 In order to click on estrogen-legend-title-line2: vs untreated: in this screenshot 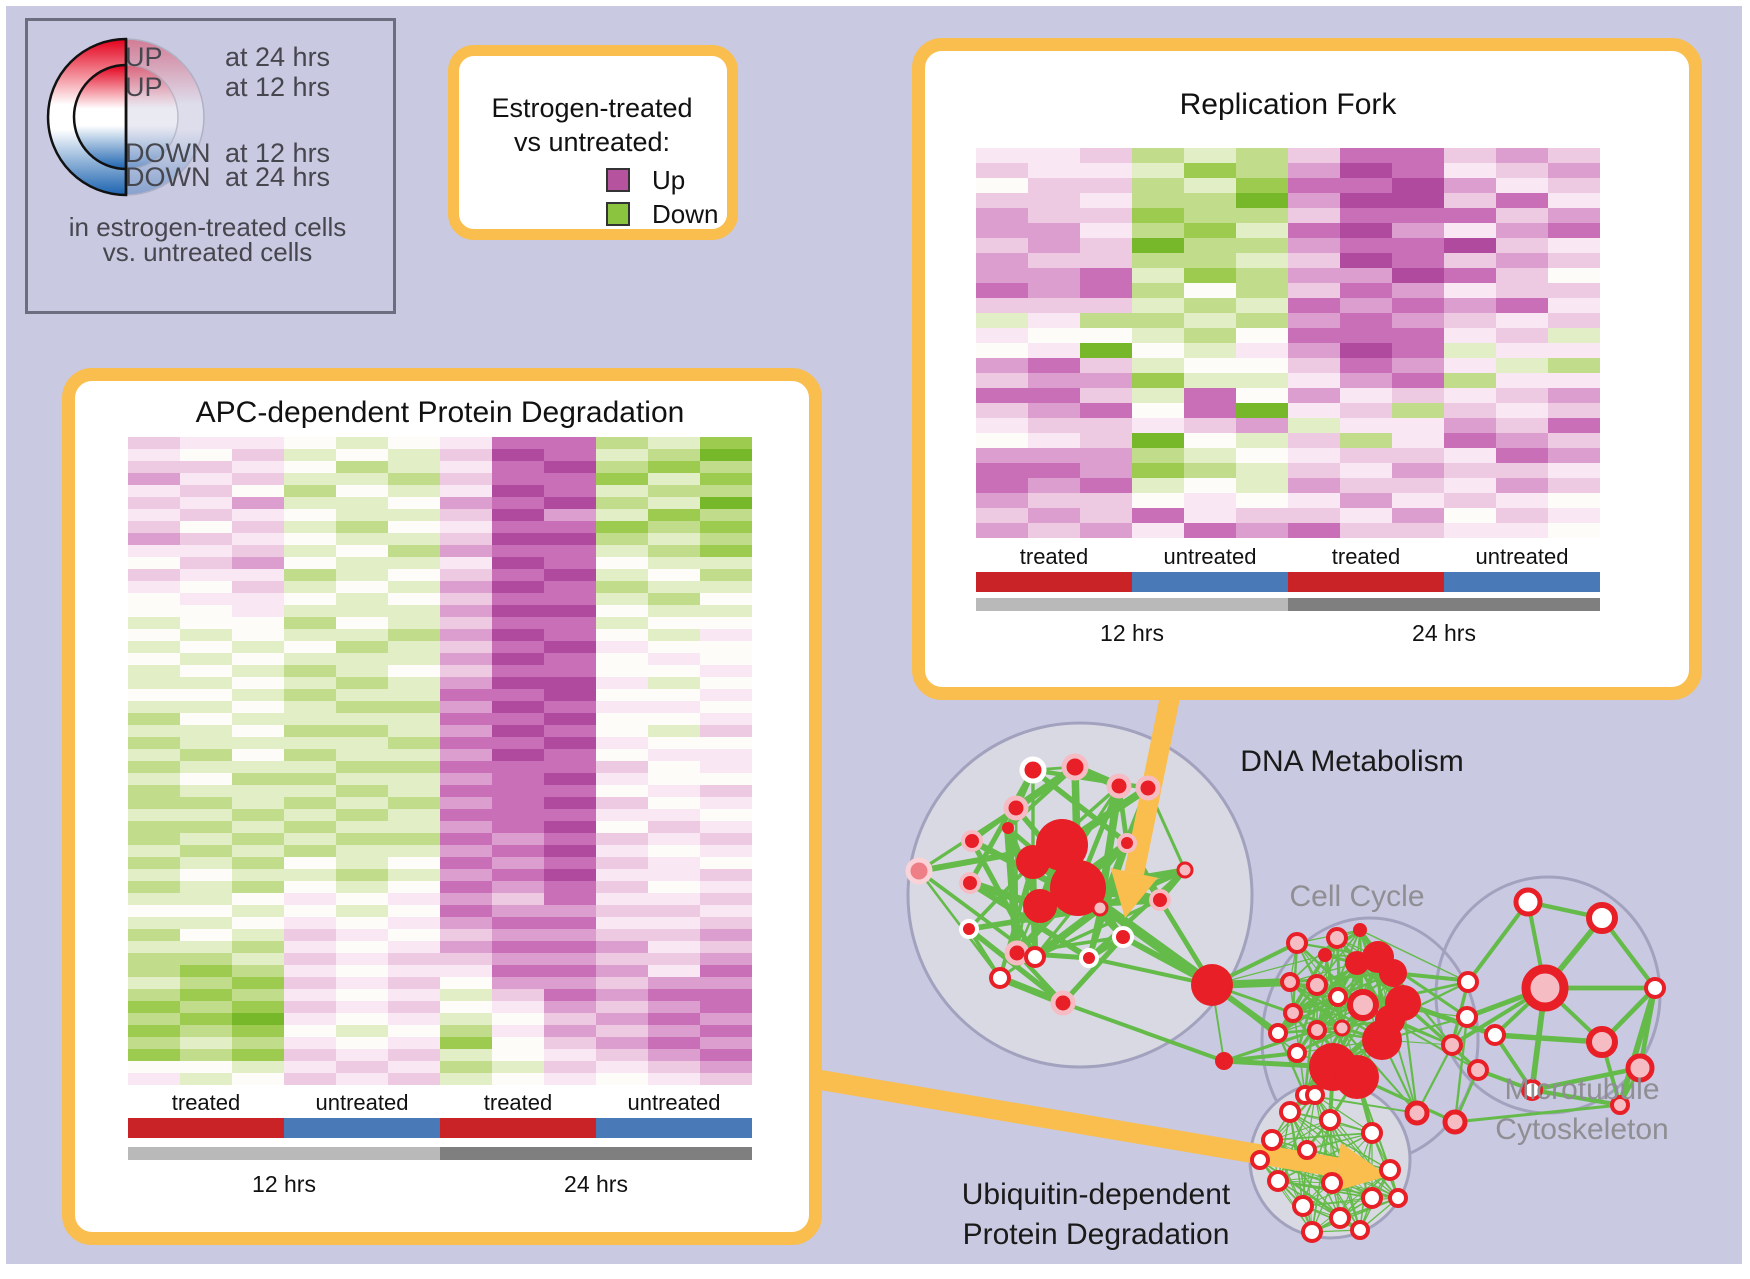, I will do `click(592, 142)`.